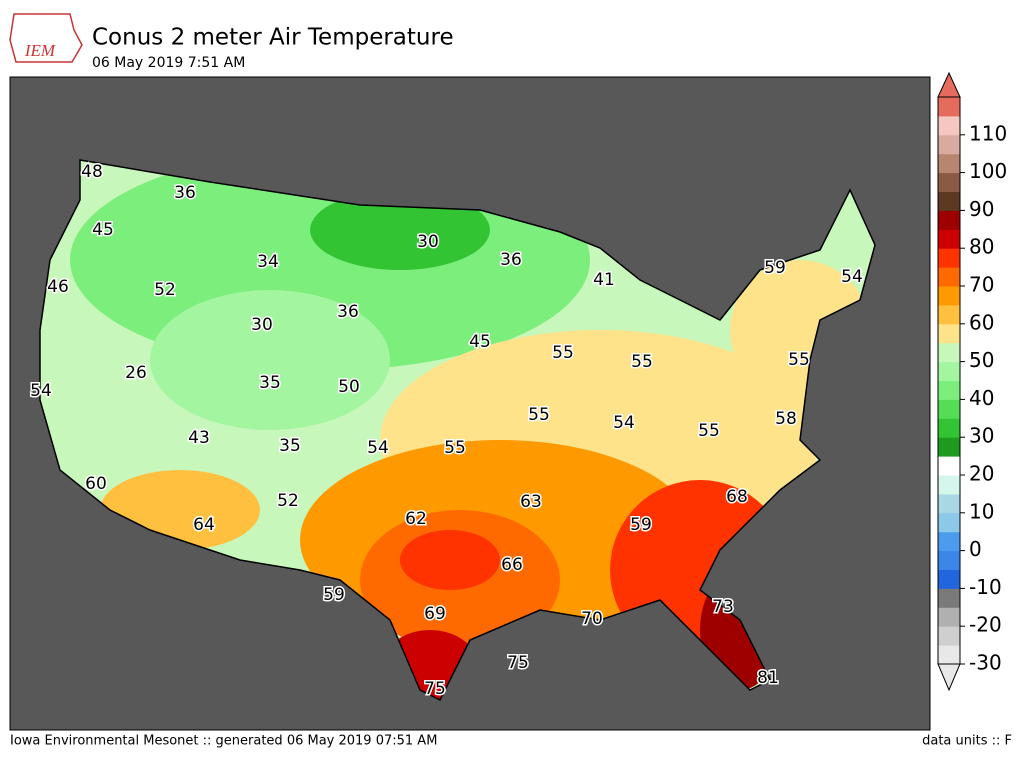 This screenshot has height=772, width=1024. I want to click on station-value: 34, so click(268, 262).